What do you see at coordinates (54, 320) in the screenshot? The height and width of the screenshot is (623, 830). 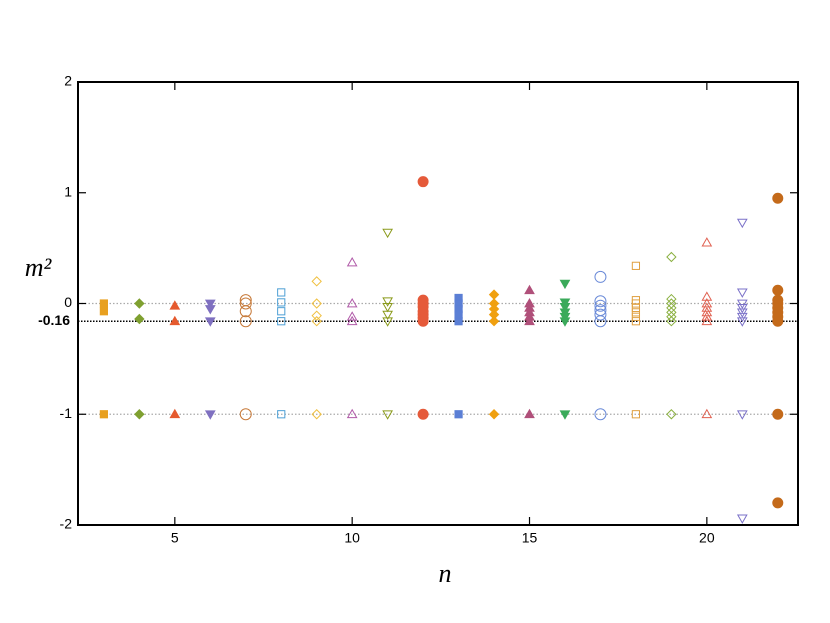 I see `reference-label: -0.16` at bounding box center [54, 320].